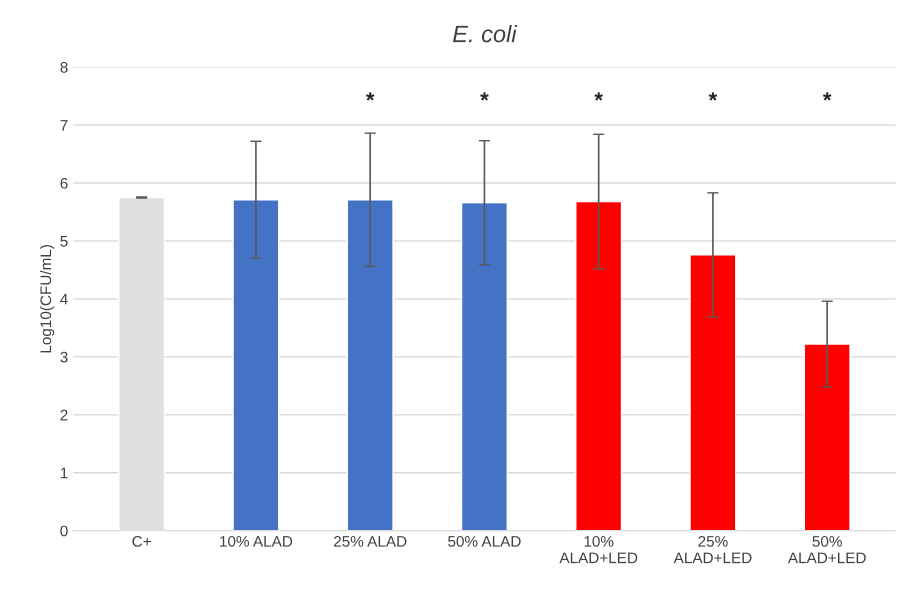 This screenshot has width=914, height=610. I want to click on y-tick-label: 1, so click(64, 473).